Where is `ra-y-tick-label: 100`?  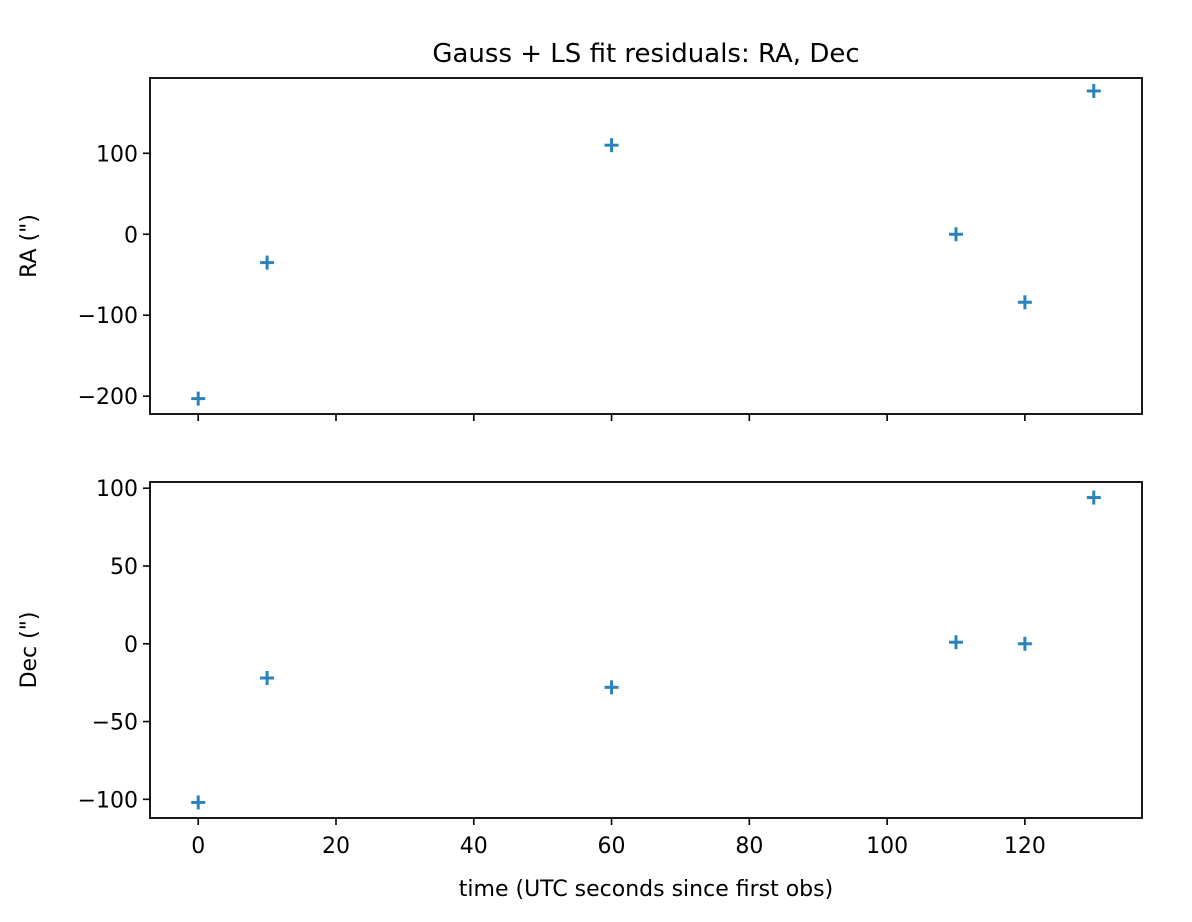
ra-y-tick-label: 100 is located at coordinates (117, 154).